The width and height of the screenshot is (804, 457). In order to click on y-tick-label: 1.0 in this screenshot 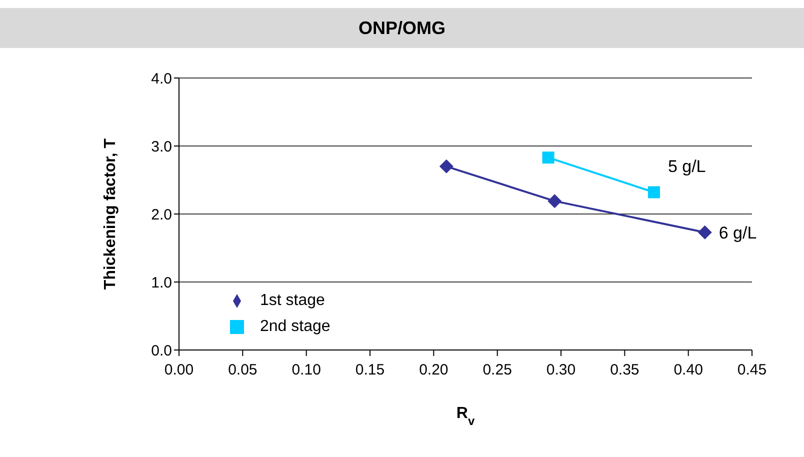, I will do `click(161, 283)`.